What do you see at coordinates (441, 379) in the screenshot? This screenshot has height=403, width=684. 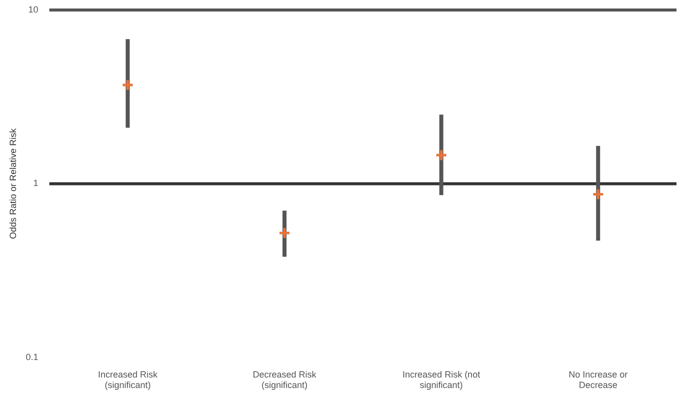 I see `x-tick-label: Increased Risk (not significant)` at bounding box center [441, 379].